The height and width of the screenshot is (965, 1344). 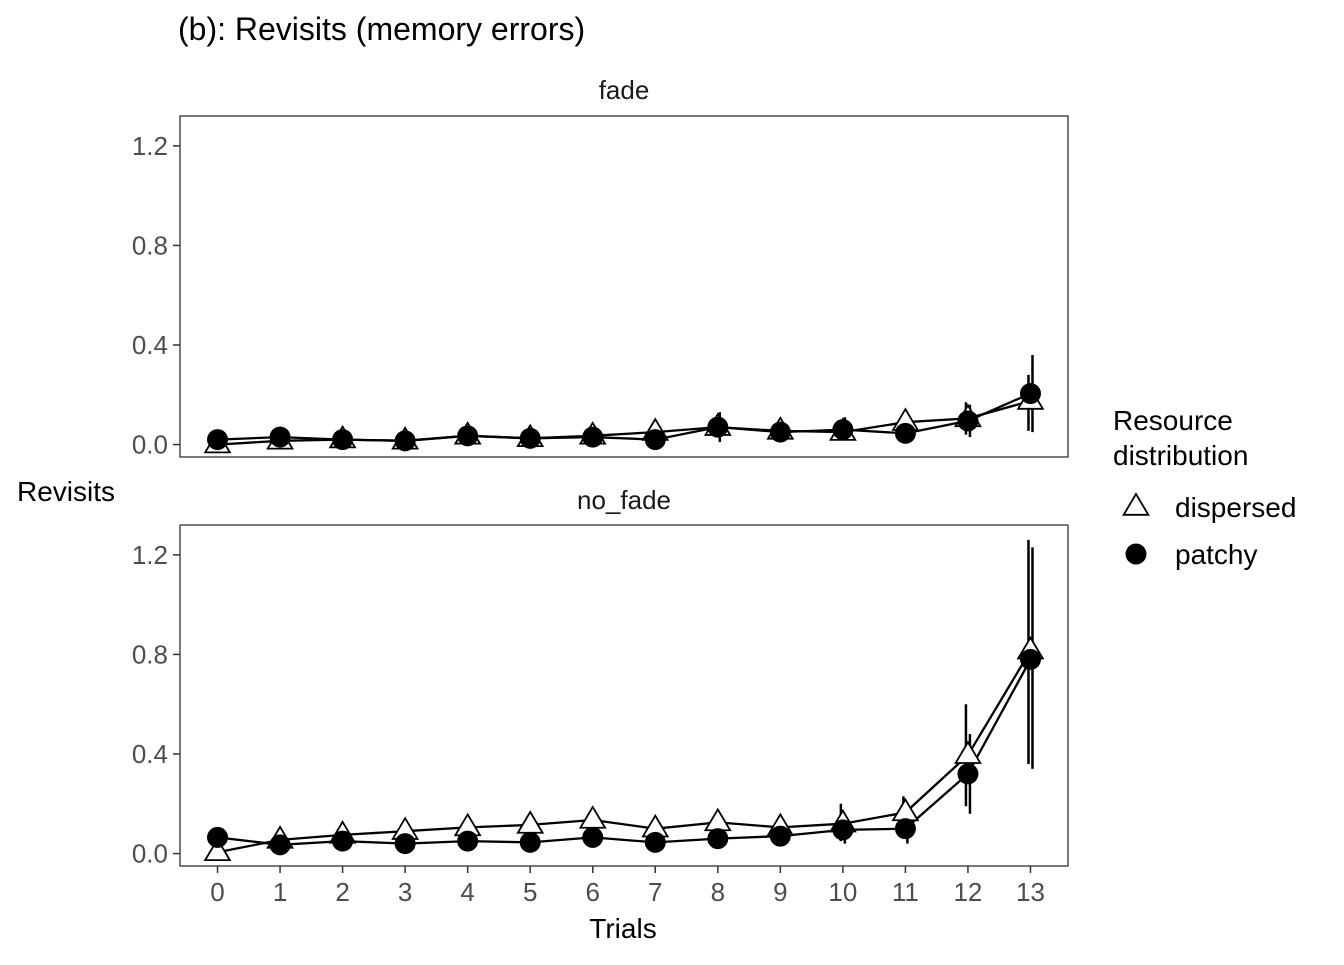 What do you see at coordinates (627, 886) in the screenshot?
I see `x-axis-ticks: 0 1 2 3 4 5 6 7 8 9 10 11 12 13` at bounding box center [627, 886].